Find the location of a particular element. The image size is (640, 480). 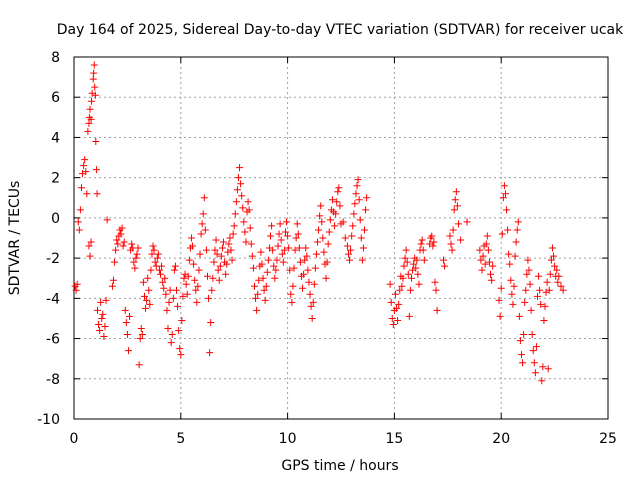

y-tick-label: 6 is located at coordinates (55, 98).